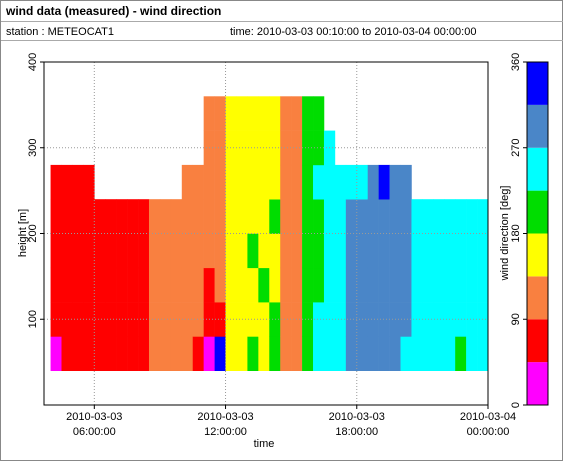  I want to click on colorbar-label: wind direction [deg], so click(505, 234).